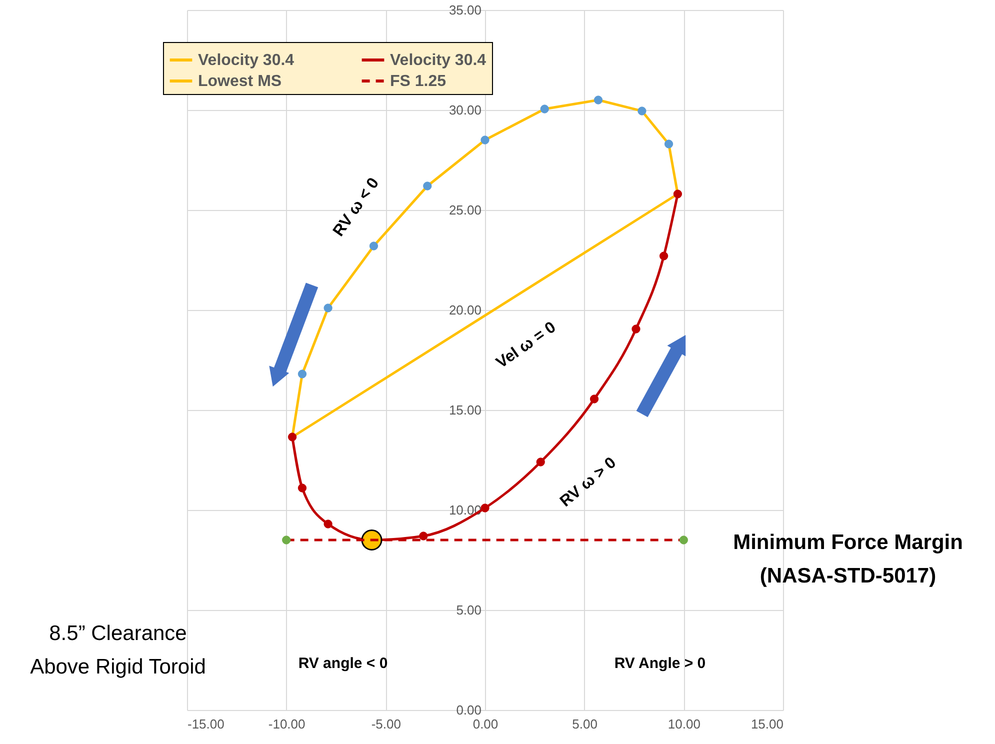 This screenshot has width=995, height=744. What do you see at coordinates (343, 663) in the screenshot?
I see `annotation: RV angle < 0` at bounding box center [343, 663].